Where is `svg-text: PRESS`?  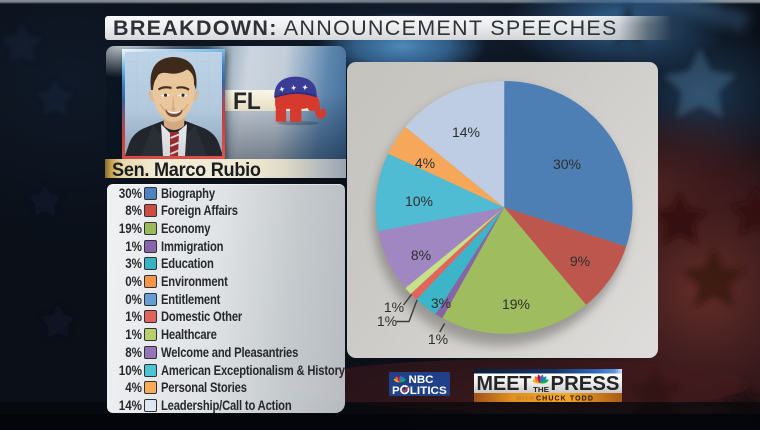
svg-text: PRESS is located at coordinates (585, 384).